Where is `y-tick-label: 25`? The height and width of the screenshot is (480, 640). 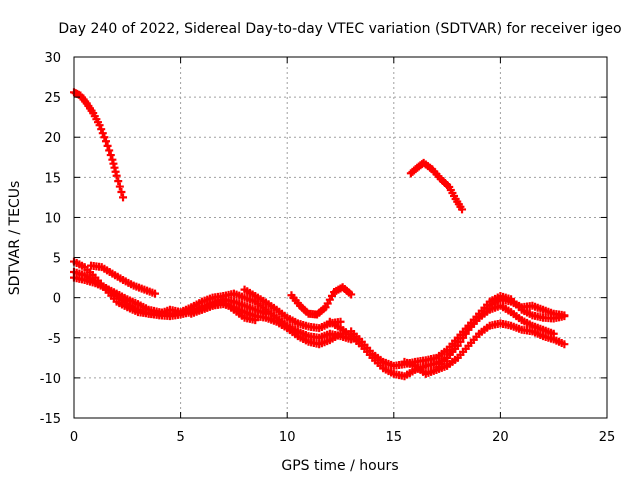 y-tick-label: 25 is located at coordinates (52, 98).